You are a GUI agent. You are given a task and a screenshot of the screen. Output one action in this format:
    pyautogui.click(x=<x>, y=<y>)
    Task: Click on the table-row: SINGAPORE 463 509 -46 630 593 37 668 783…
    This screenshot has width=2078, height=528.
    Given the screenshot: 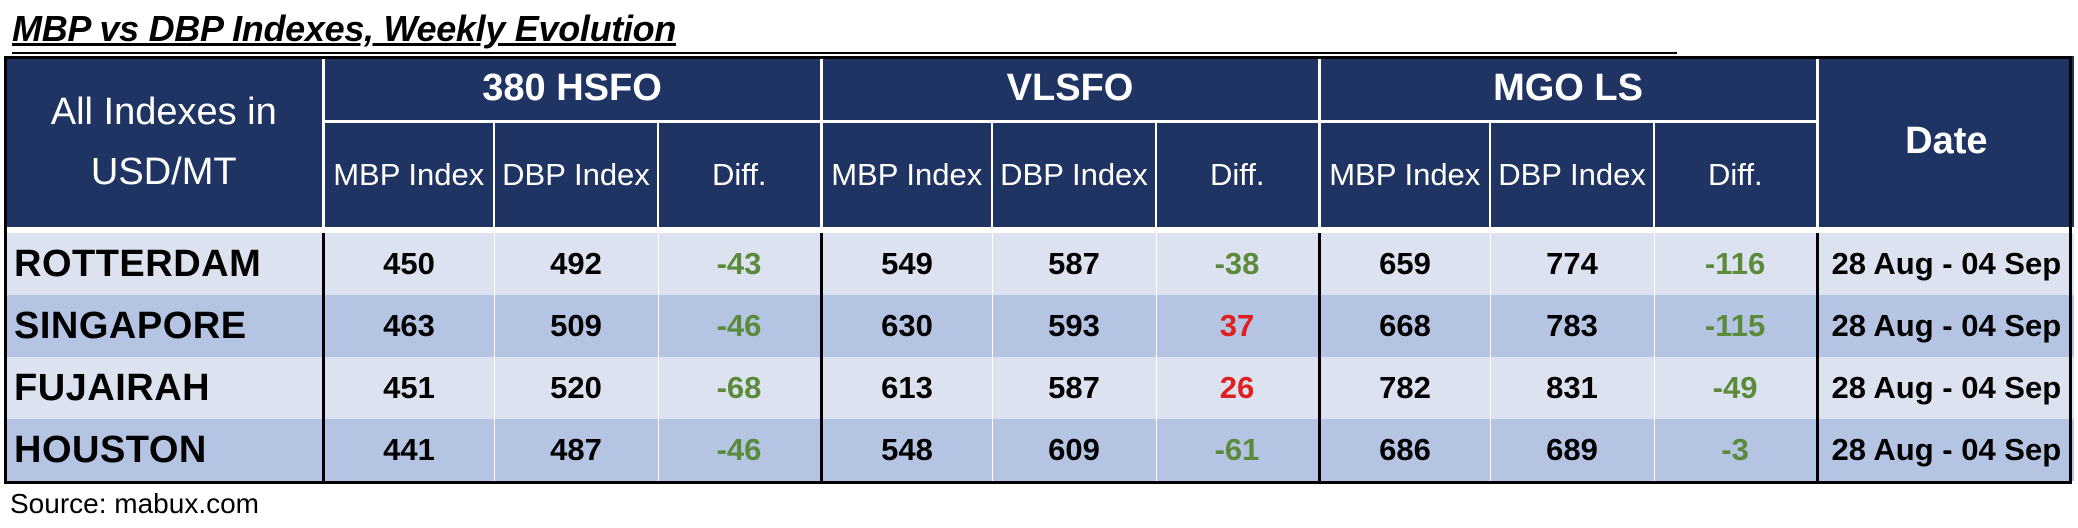 What is the action you would take?
    pyautogui.click(x=1040, y=326)
    